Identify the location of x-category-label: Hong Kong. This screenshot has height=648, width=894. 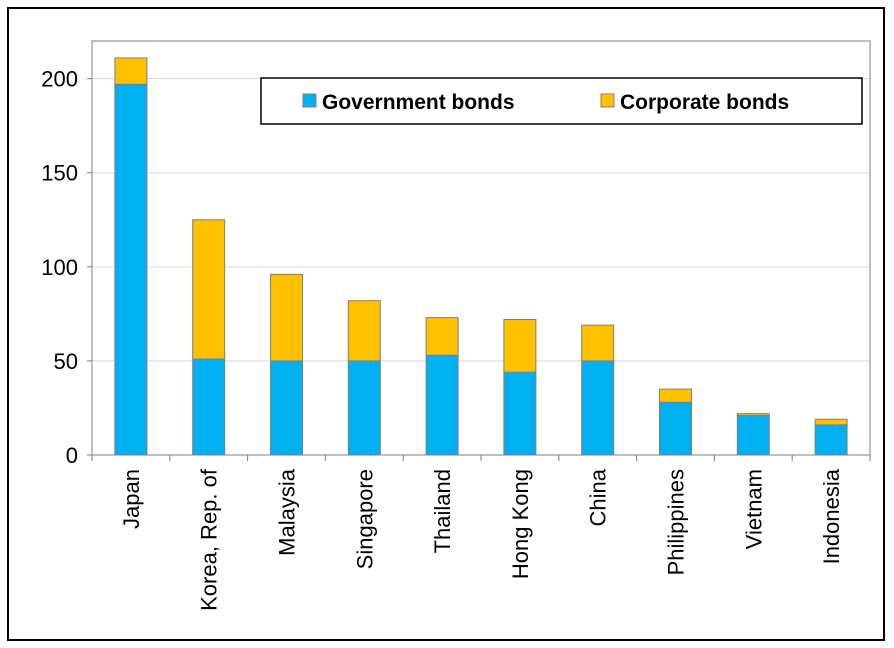
(520, 524).